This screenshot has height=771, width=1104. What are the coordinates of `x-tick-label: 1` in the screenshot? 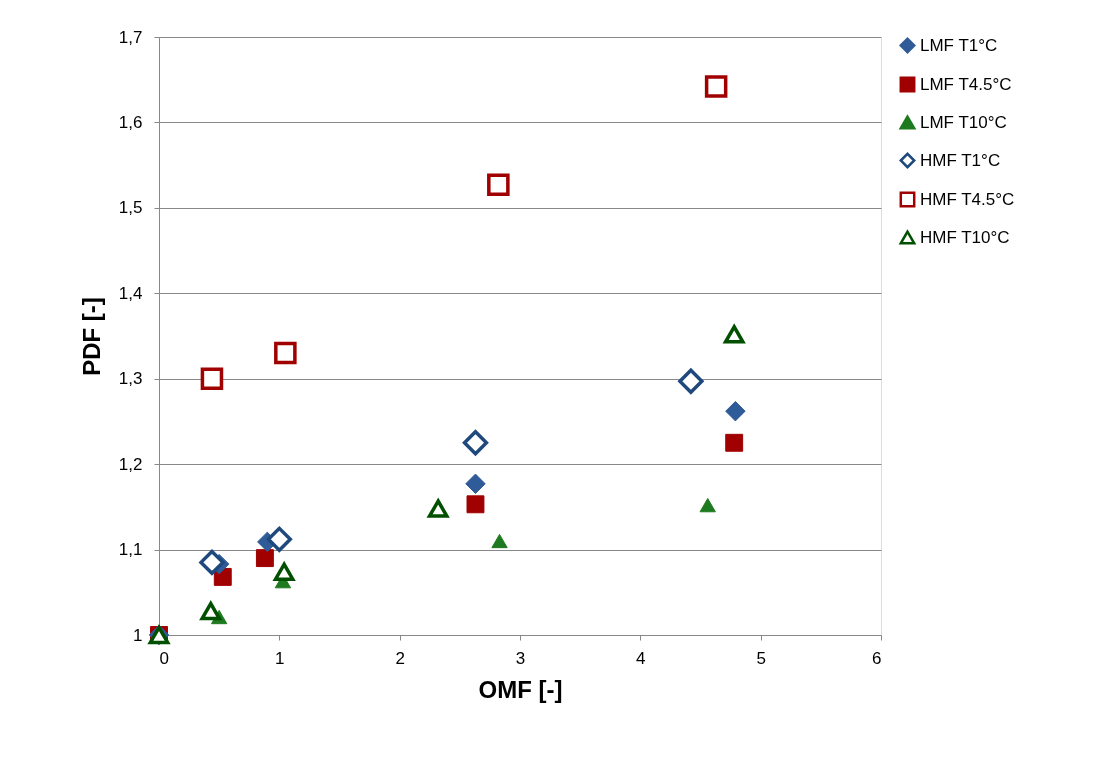 It's located at (280, 658).